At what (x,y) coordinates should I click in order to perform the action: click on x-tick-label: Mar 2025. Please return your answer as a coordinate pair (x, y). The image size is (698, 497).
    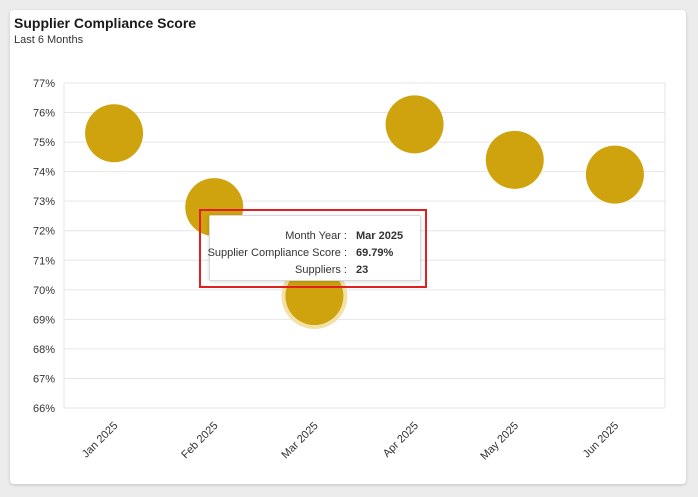
    Looking at the image, I should click on (299, 440).